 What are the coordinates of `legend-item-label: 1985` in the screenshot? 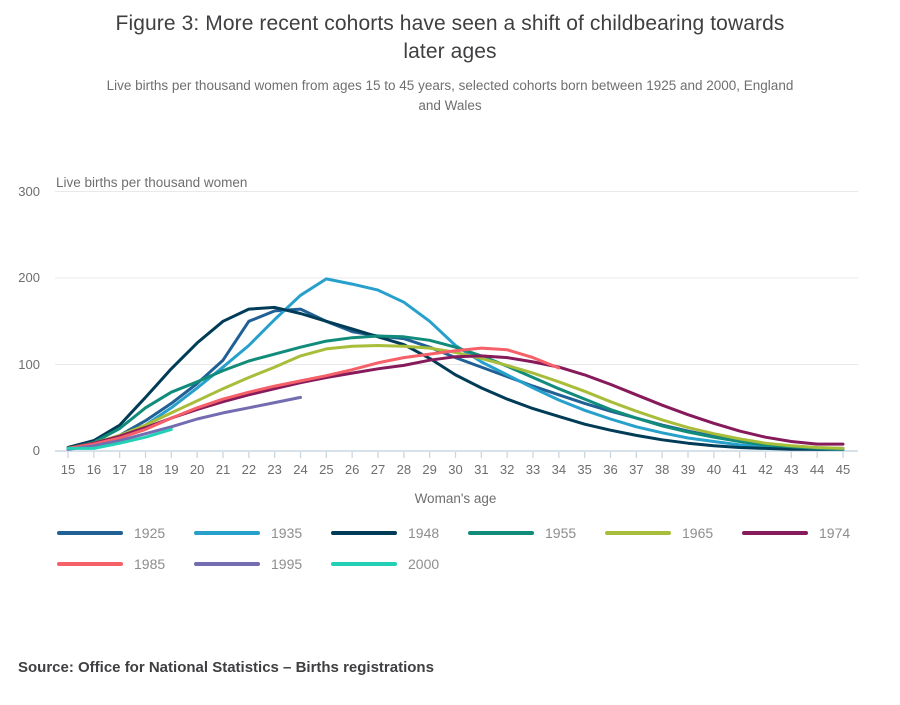 It's located at (150, 564).